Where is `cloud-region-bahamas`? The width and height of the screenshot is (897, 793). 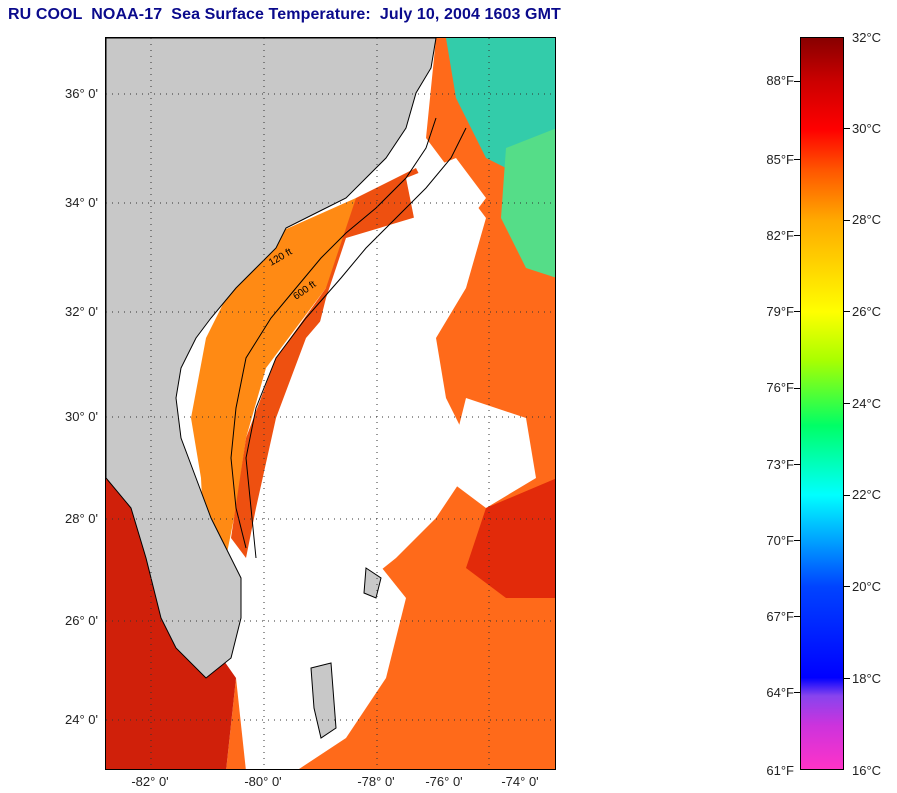
cloud-region-bahamas is located at coordinates (321, 658).